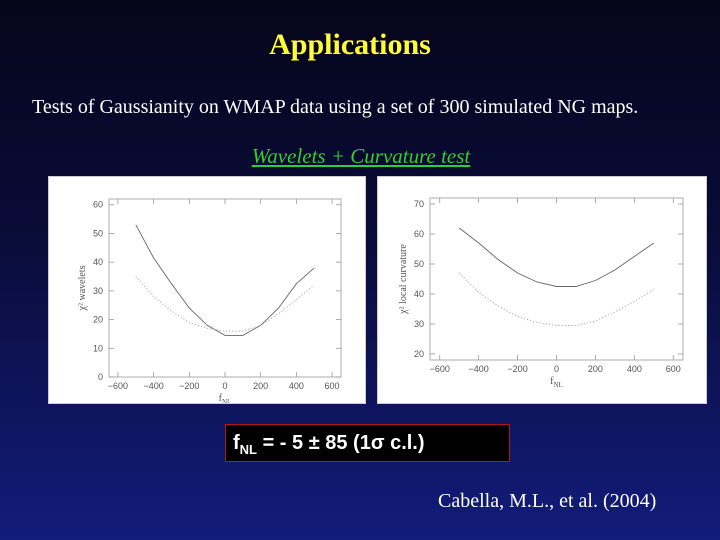 This screenshot has width=720, height=540. What do you see at coordinates (547, 501) in the screenshot?
I see `citation: Cabella, M.L., et al. (2004)` at bounding box center [547, 501].